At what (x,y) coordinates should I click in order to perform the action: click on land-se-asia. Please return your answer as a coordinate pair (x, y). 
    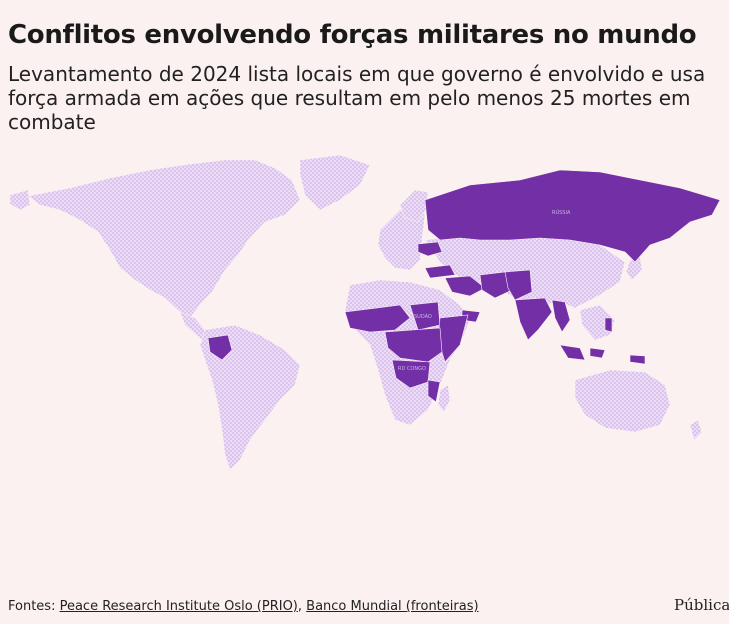
    Looking at the image, I should click on (597, 322).